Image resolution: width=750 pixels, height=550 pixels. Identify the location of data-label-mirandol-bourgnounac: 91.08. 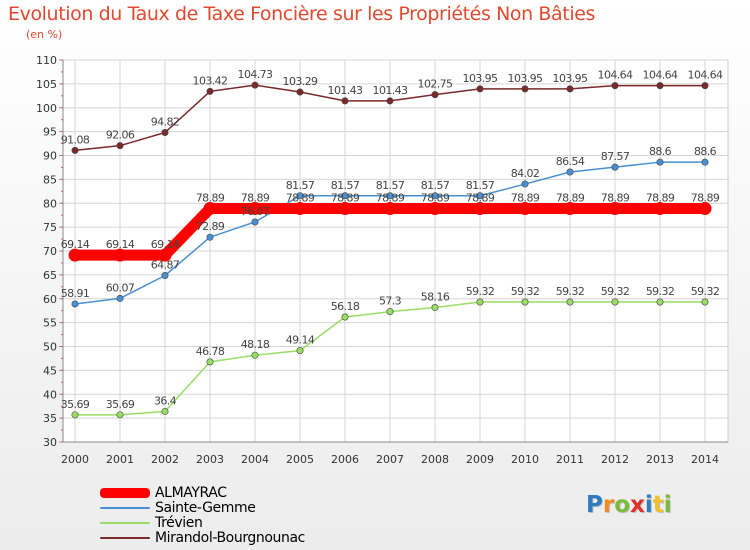
(75, 139).